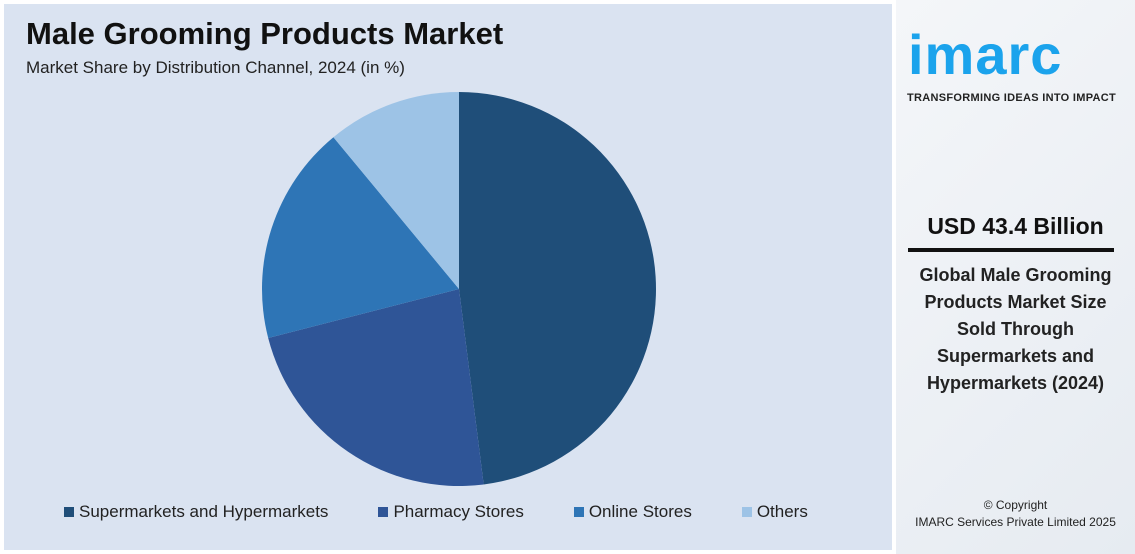 This screenshot has width=1135, height=554. Describe the element at coordinates (985, 55) in the screenshot. I see `imarc-logo: imarc` at that location.